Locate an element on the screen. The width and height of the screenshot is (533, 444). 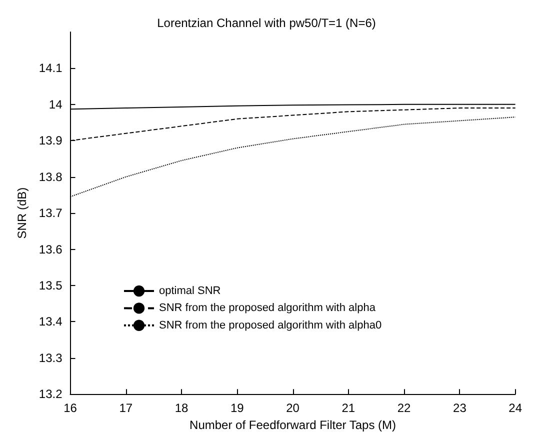
x-axis-title: Number of Feedforward Filter Taps (M) is located at coordinates (293, 425).